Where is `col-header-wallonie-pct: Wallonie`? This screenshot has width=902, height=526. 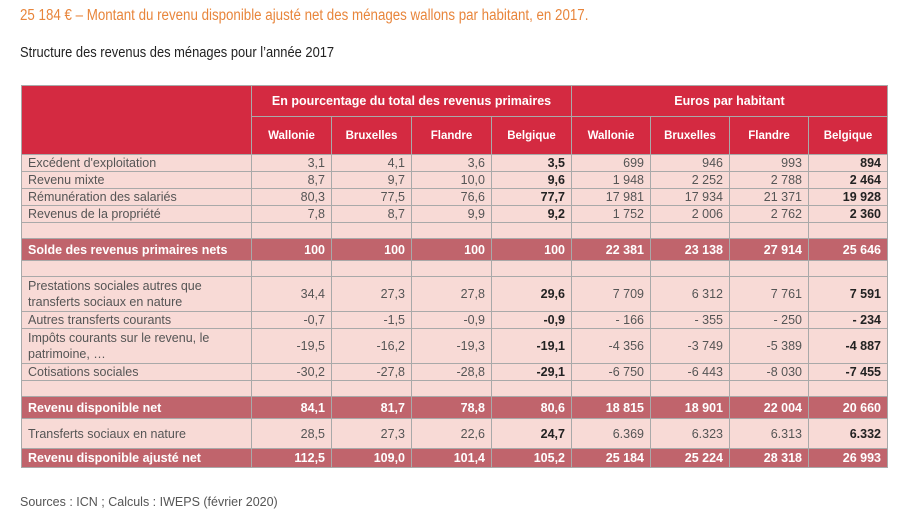 col-header-wallonie-pct: Wallonie is located at coordinates (291, 135).